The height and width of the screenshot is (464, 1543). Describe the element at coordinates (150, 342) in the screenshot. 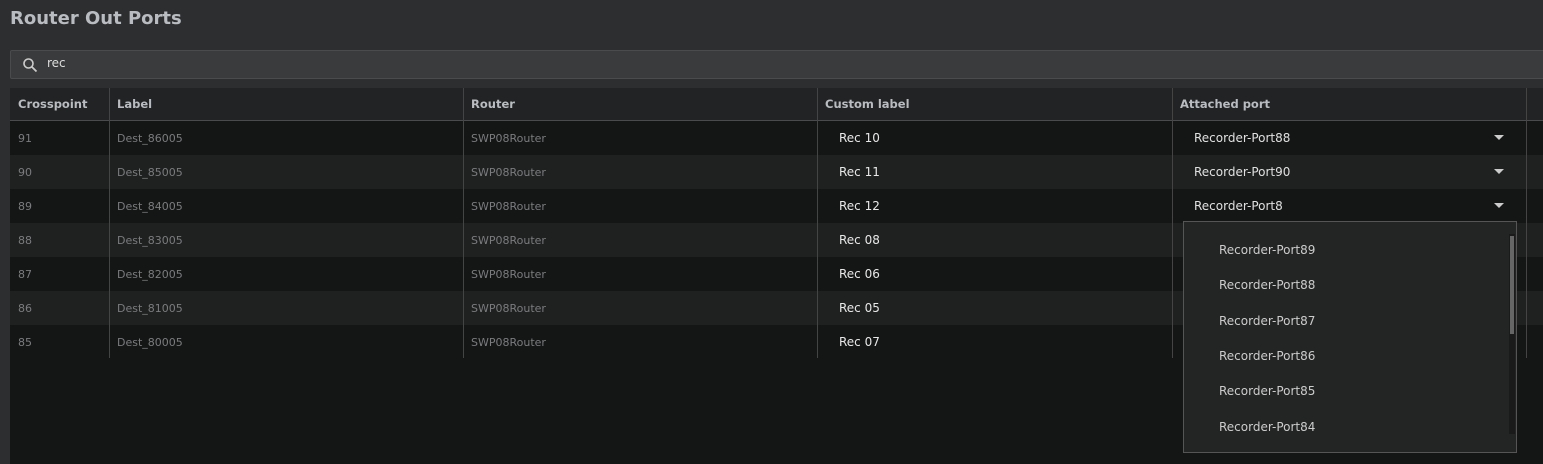

I see `label-cell: Dest_80005` at that location.